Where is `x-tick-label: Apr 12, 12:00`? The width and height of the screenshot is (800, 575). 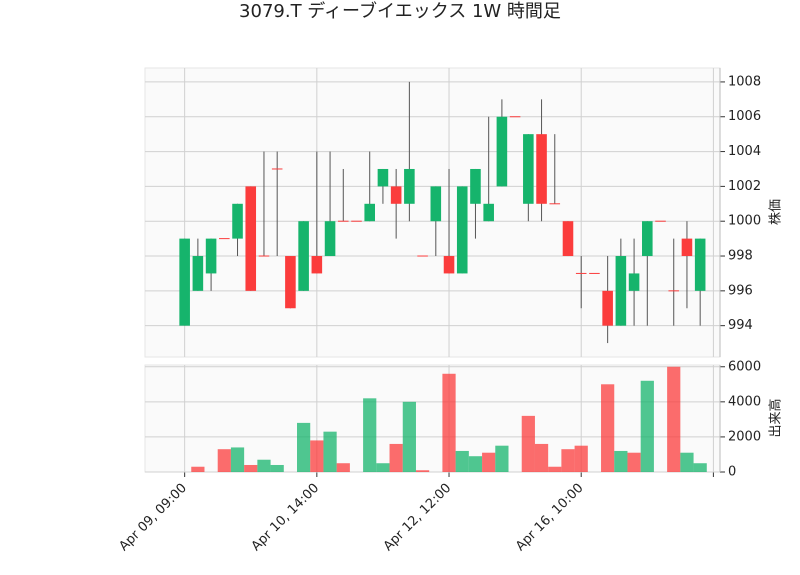 x-tick-label: Apr 12, 12:00 is located at coordinates (417, 517).